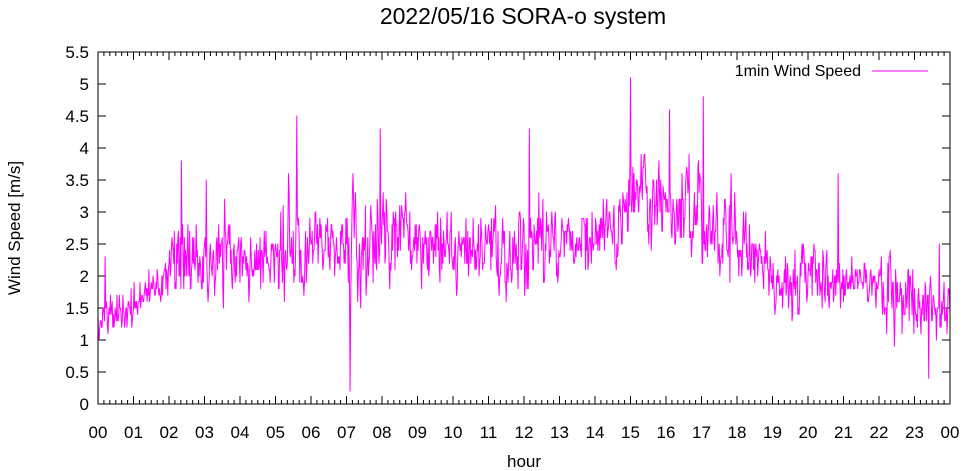 The width and height of the screenshot is (964, 471). Describe the element at coordinates (523, 16) in the screenshot. I see `chart-title: 2022/05/16 SORA-o system` at that location.